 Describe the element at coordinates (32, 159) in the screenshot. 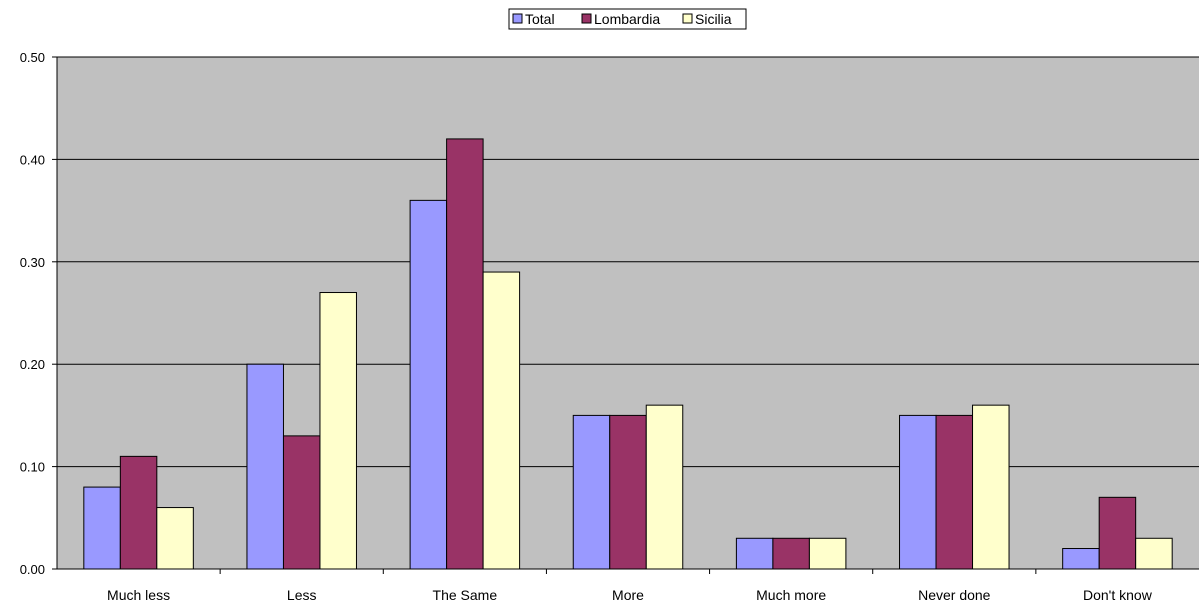

I see `y-tick-label: 0.40` at that location.